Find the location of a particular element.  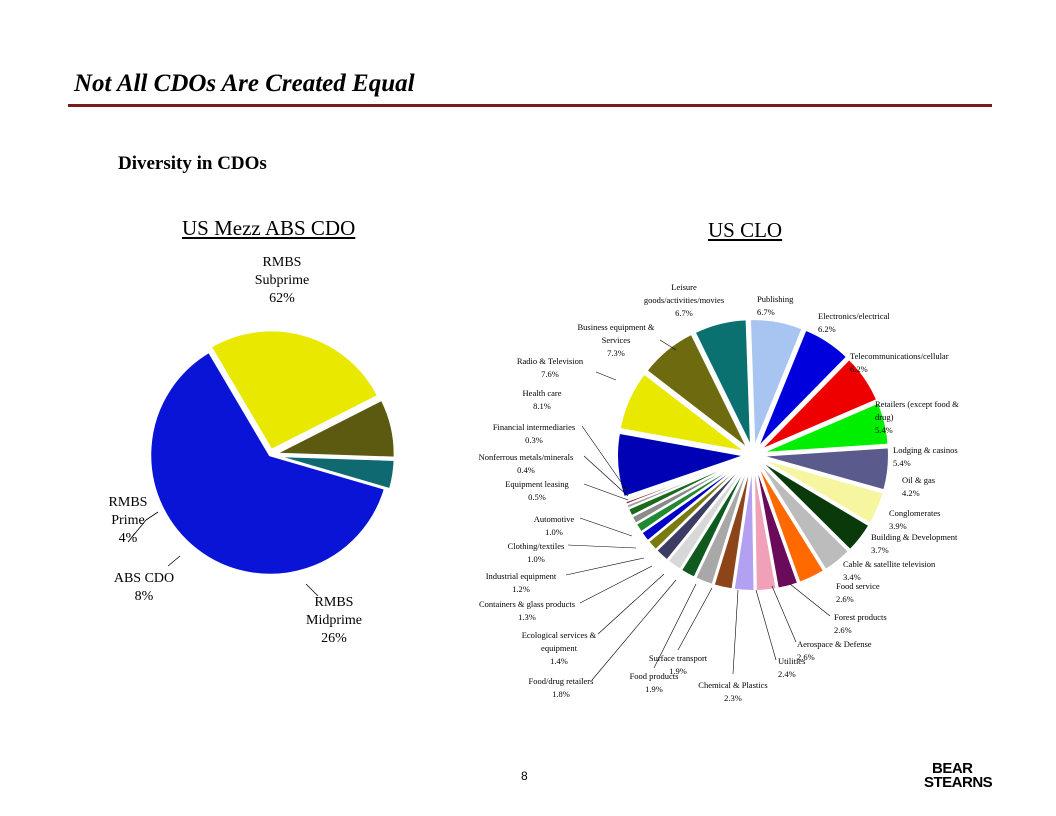

clo-slice-lodging-casinos is located at coordinates (825, 469).